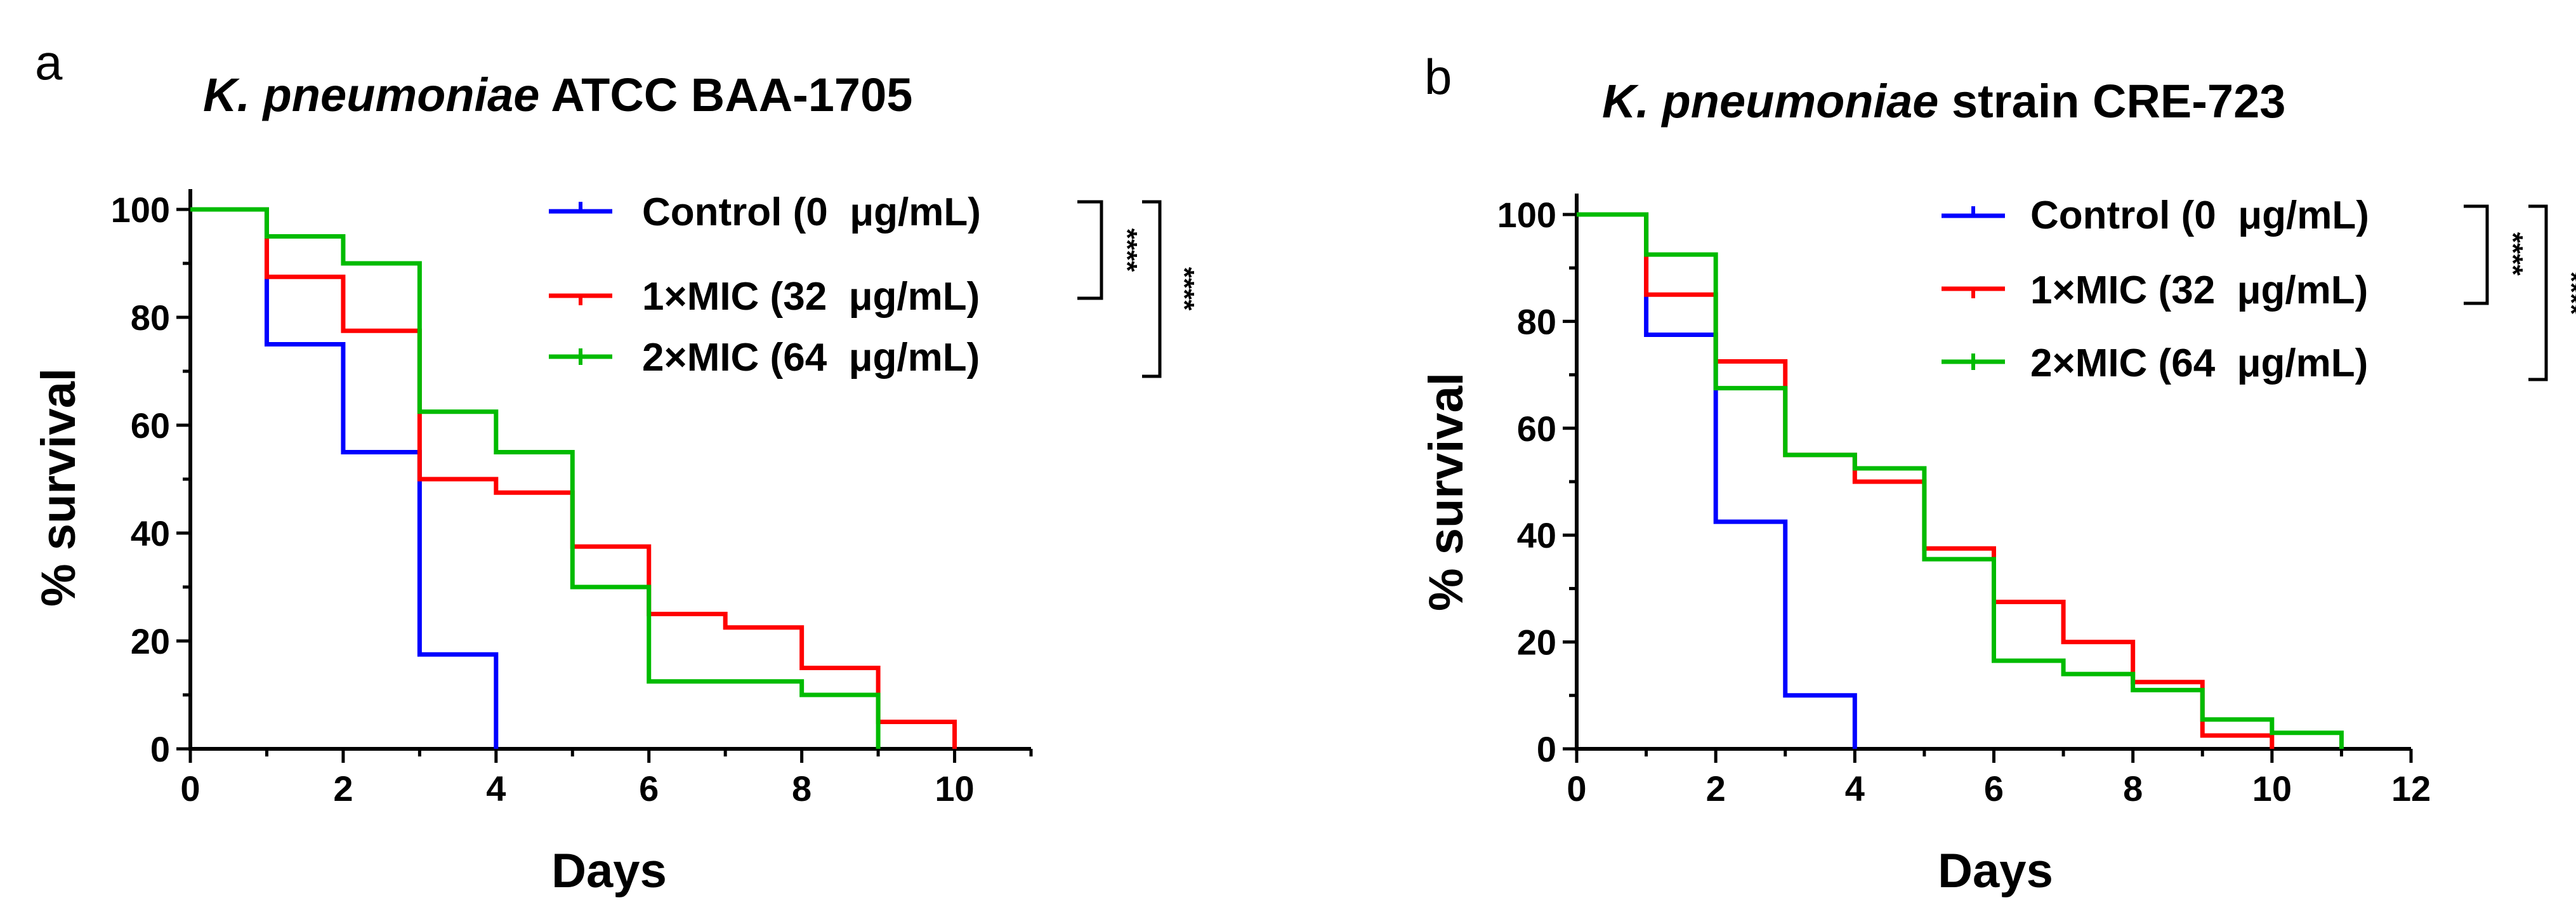  I want to click on x-tick-label-8-a: 8, so click(802, 788).